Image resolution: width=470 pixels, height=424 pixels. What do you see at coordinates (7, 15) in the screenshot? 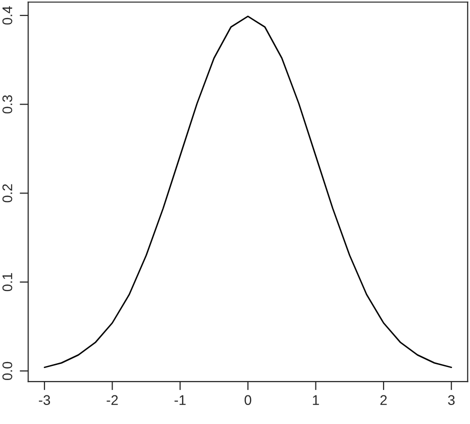
I see `y-tick-label: 0.4` at bounding box center [7, 15].